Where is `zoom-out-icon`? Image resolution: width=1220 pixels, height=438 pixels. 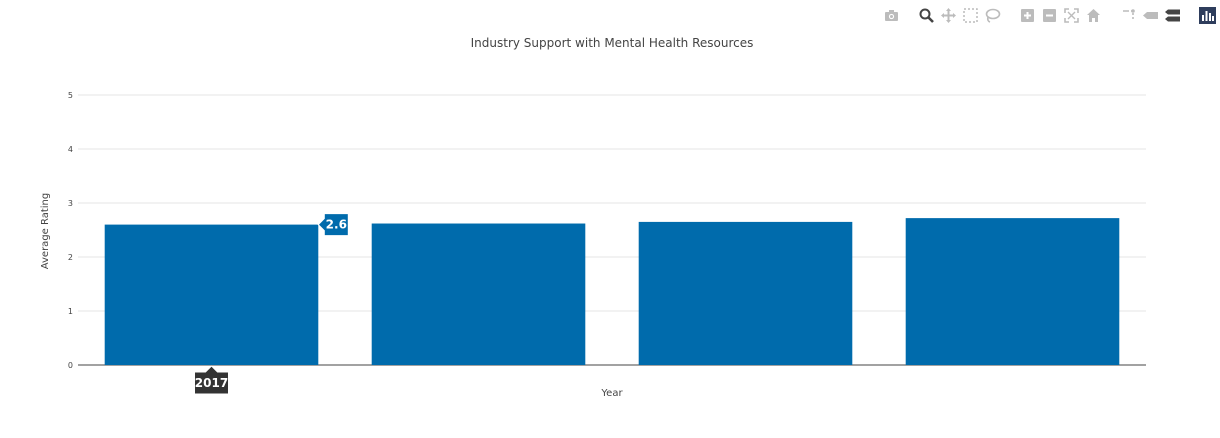 zoom-out-icon is located at coordinates (1049, 15).